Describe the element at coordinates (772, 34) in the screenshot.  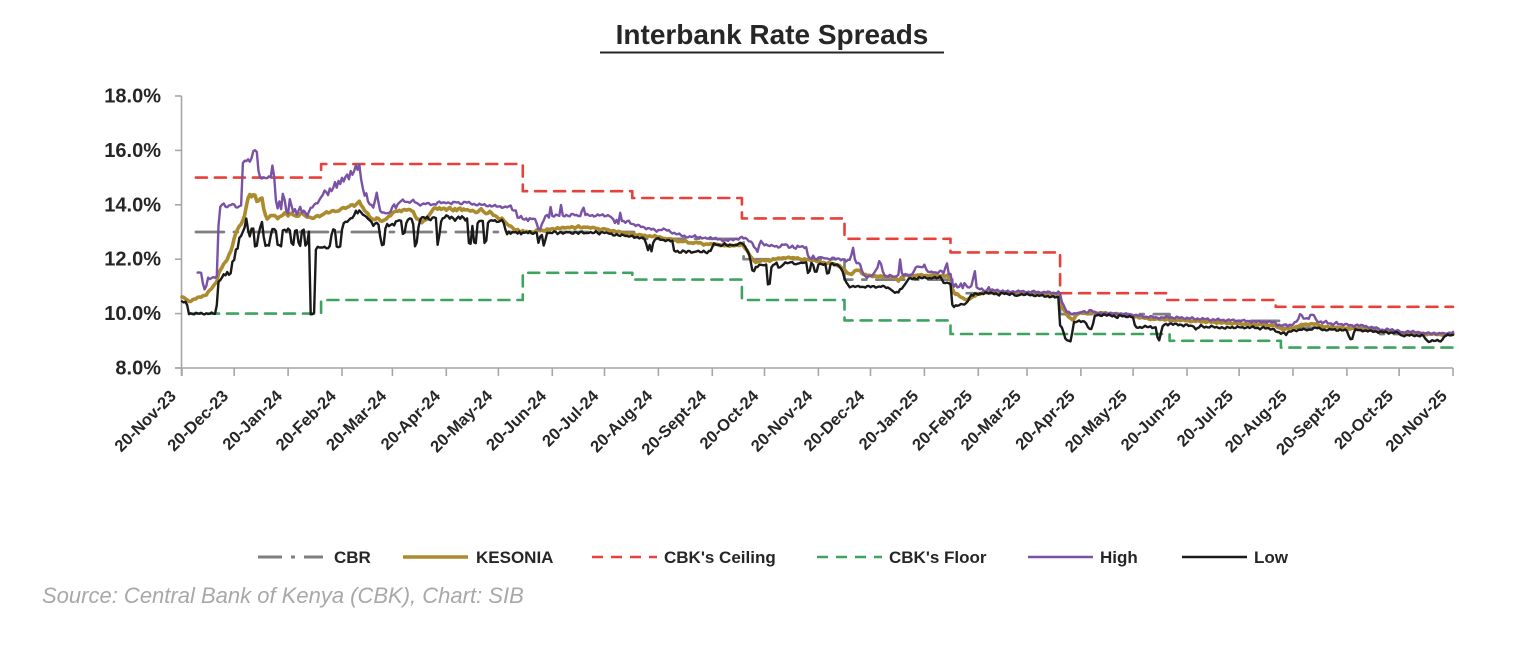
I see `svg-text: Interbank Rate Spreads` at that location.